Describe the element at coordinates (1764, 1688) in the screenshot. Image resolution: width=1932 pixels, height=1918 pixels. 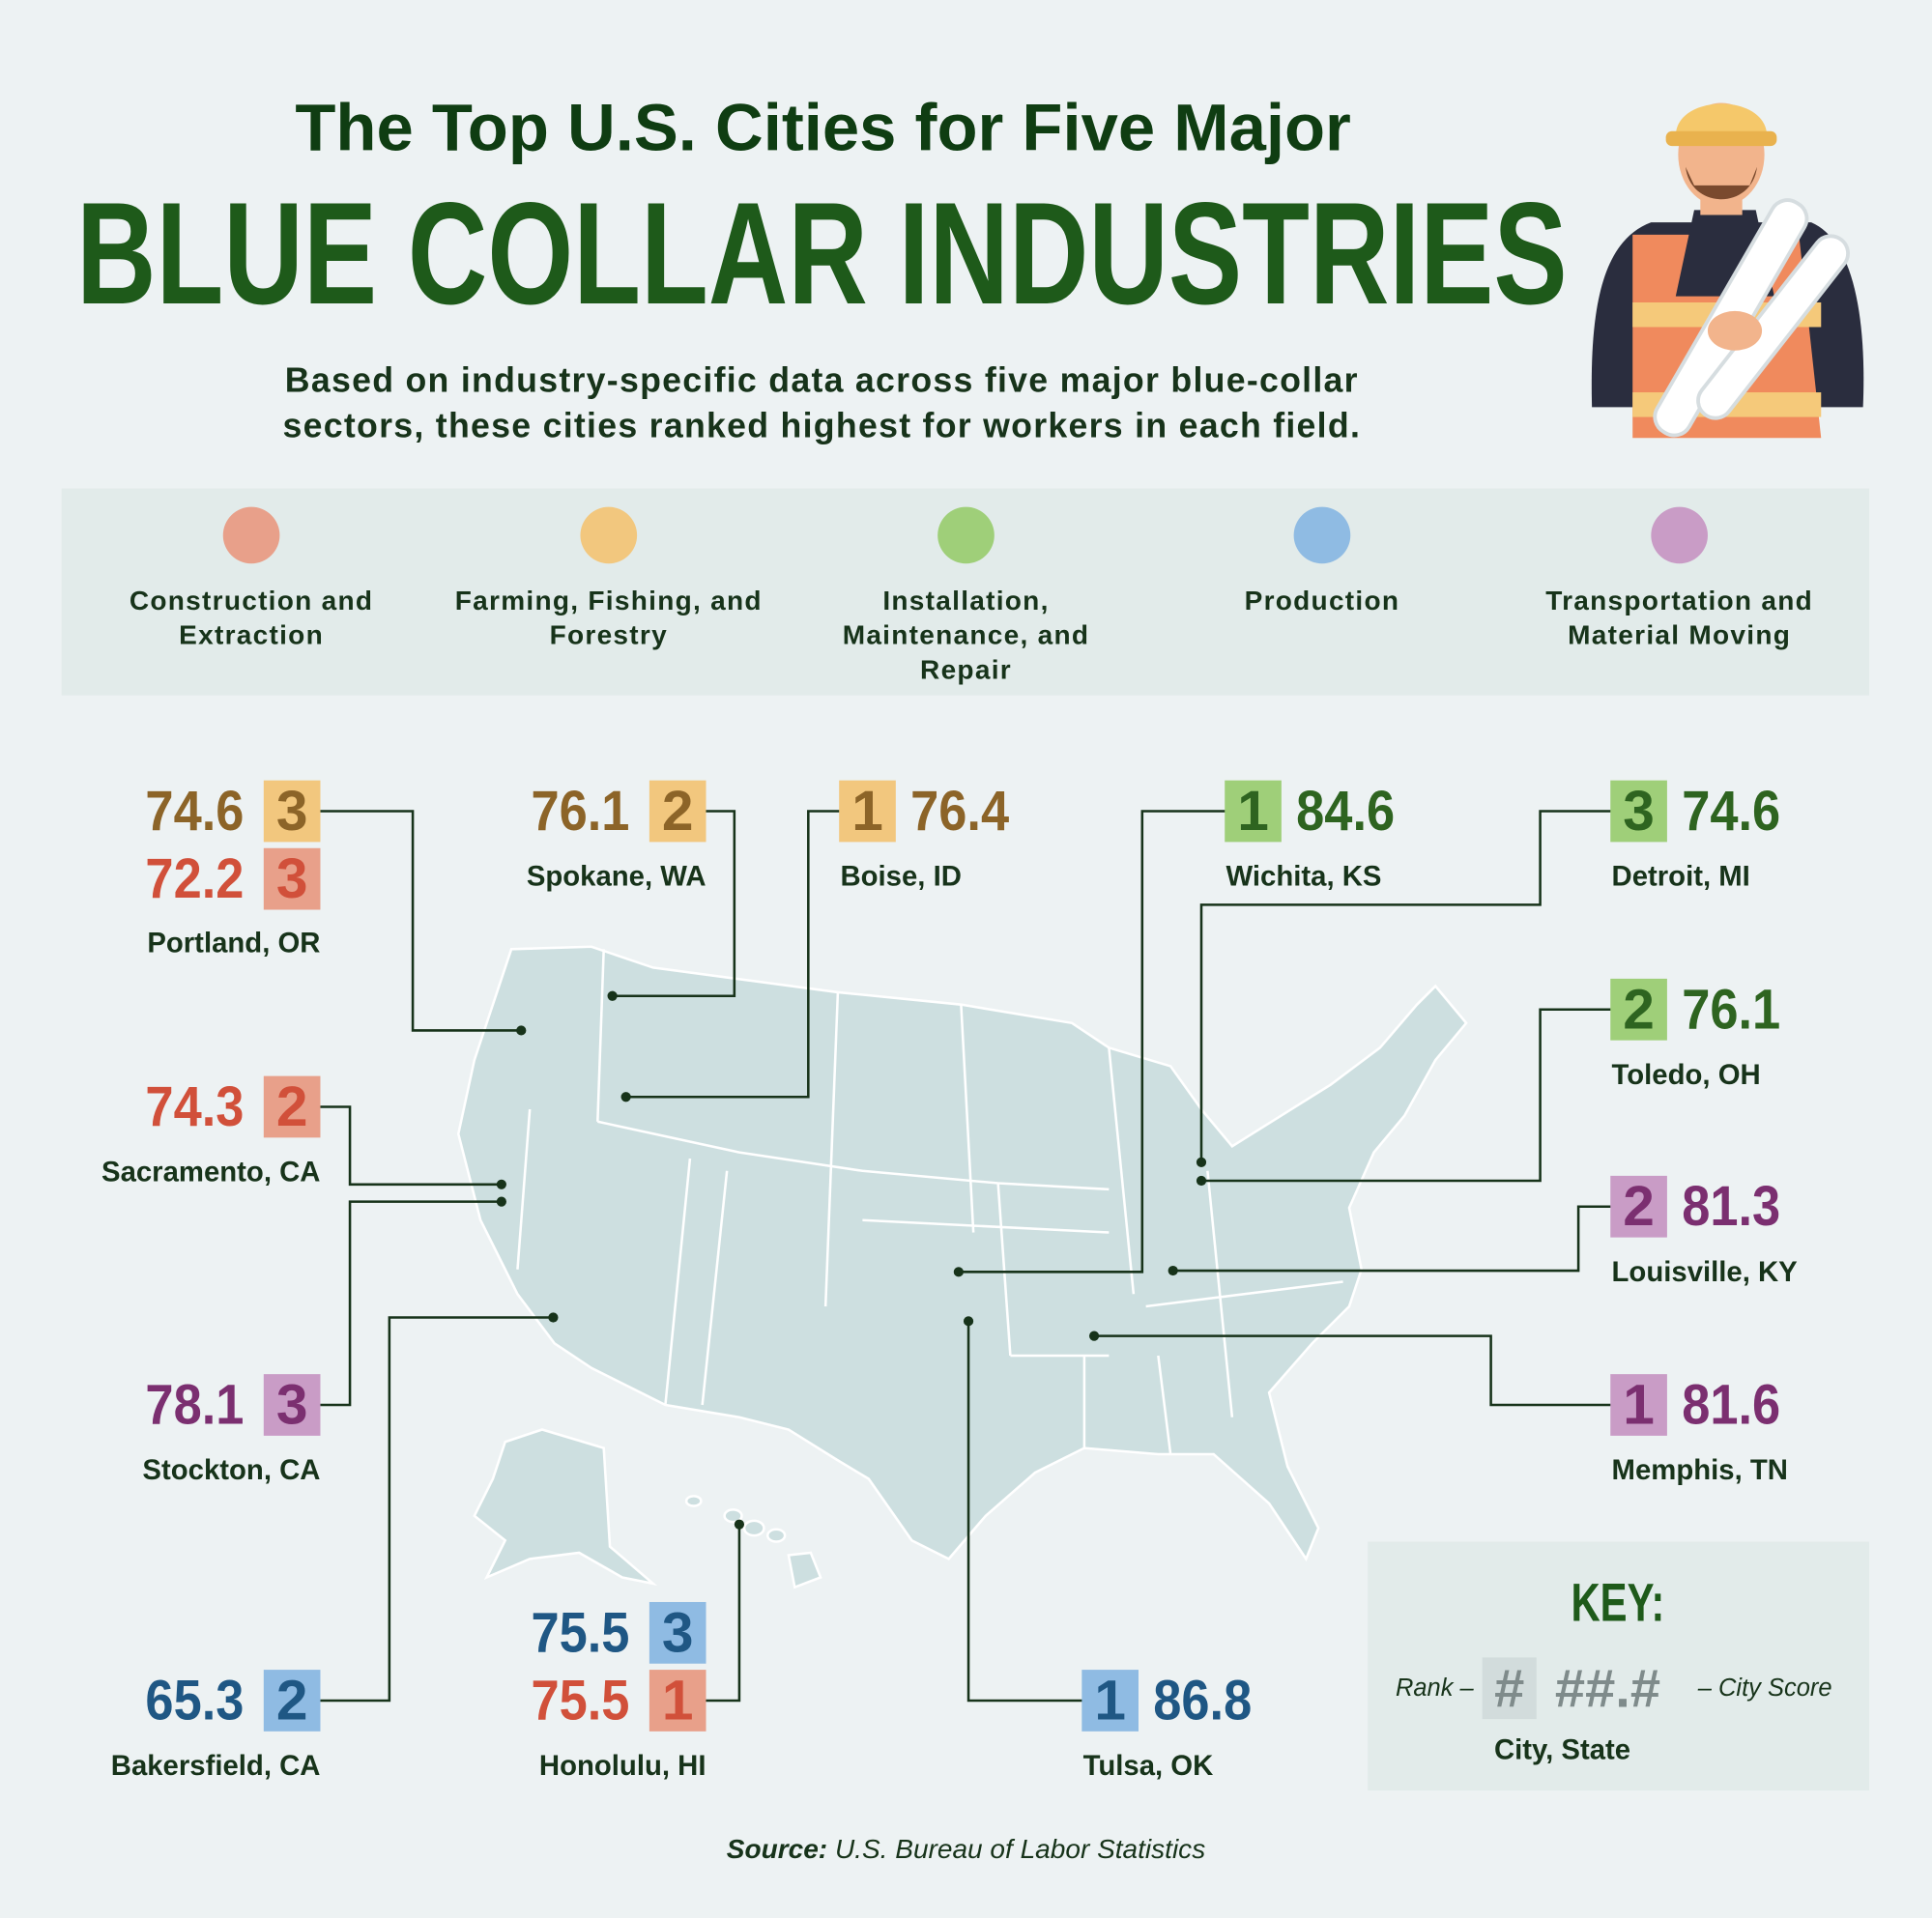
I see `key-score-label: – City Score` at that location.